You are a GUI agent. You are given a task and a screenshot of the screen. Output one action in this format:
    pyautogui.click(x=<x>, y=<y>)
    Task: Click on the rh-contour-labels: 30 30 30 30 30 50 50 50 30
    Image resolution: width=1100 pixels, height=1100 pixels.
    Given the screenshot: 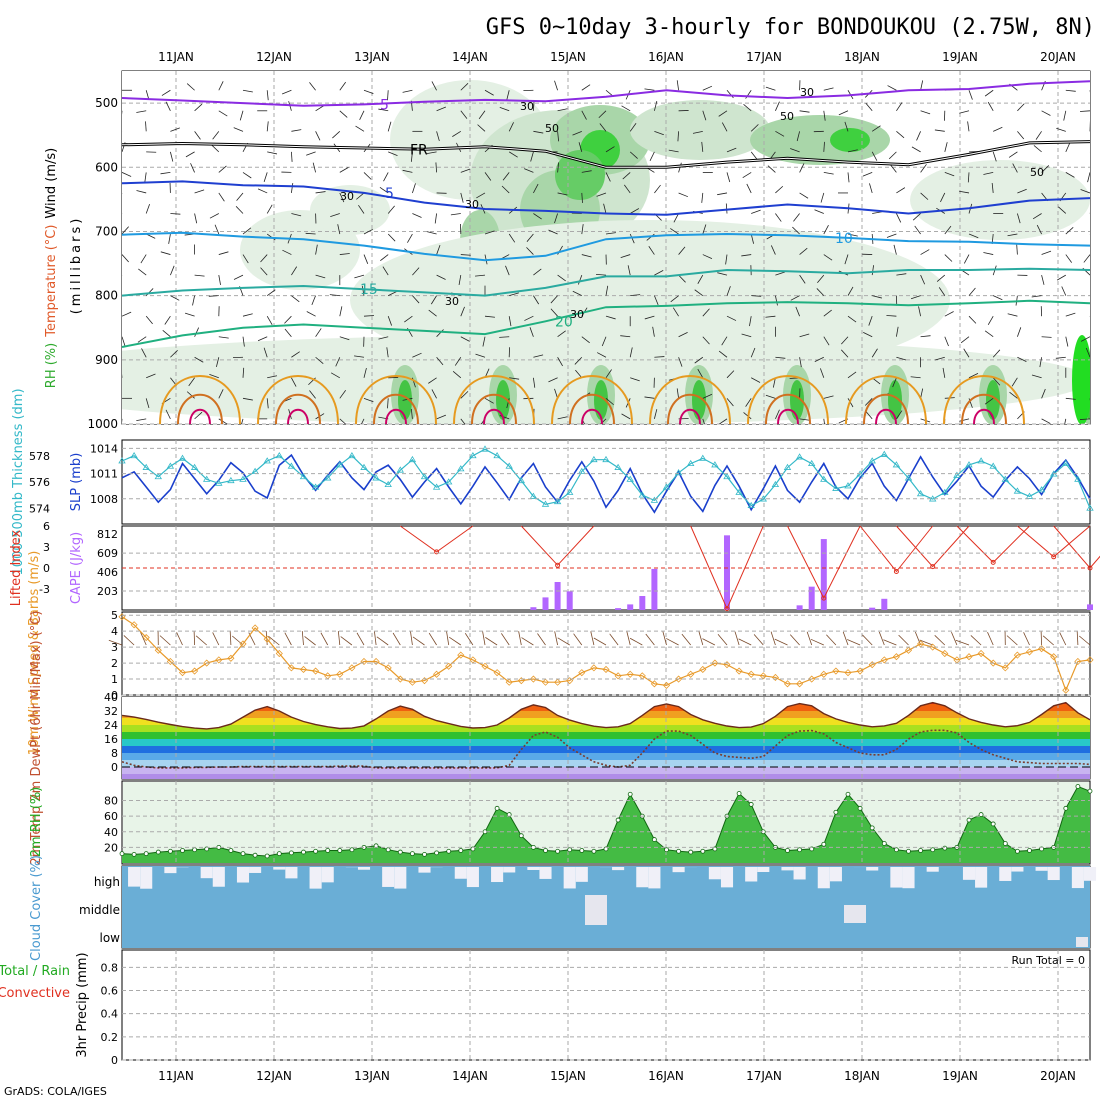 What is the action you would take?
    pyautogui.click(x=692, y=203)
    